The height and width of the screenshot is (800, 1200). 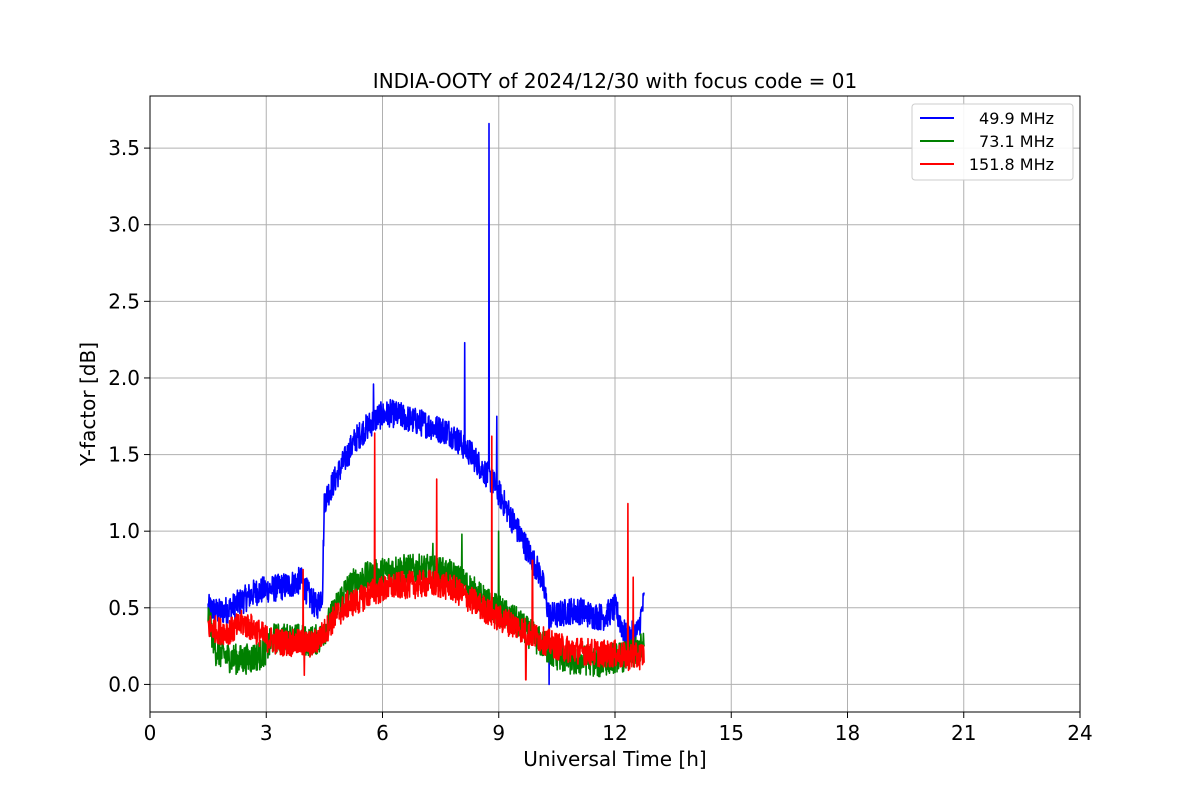 What do you see at coordinates (124, 608) in the screenshot?
I see `y-tick-label: 0.5` at bounding box center [124, 608].